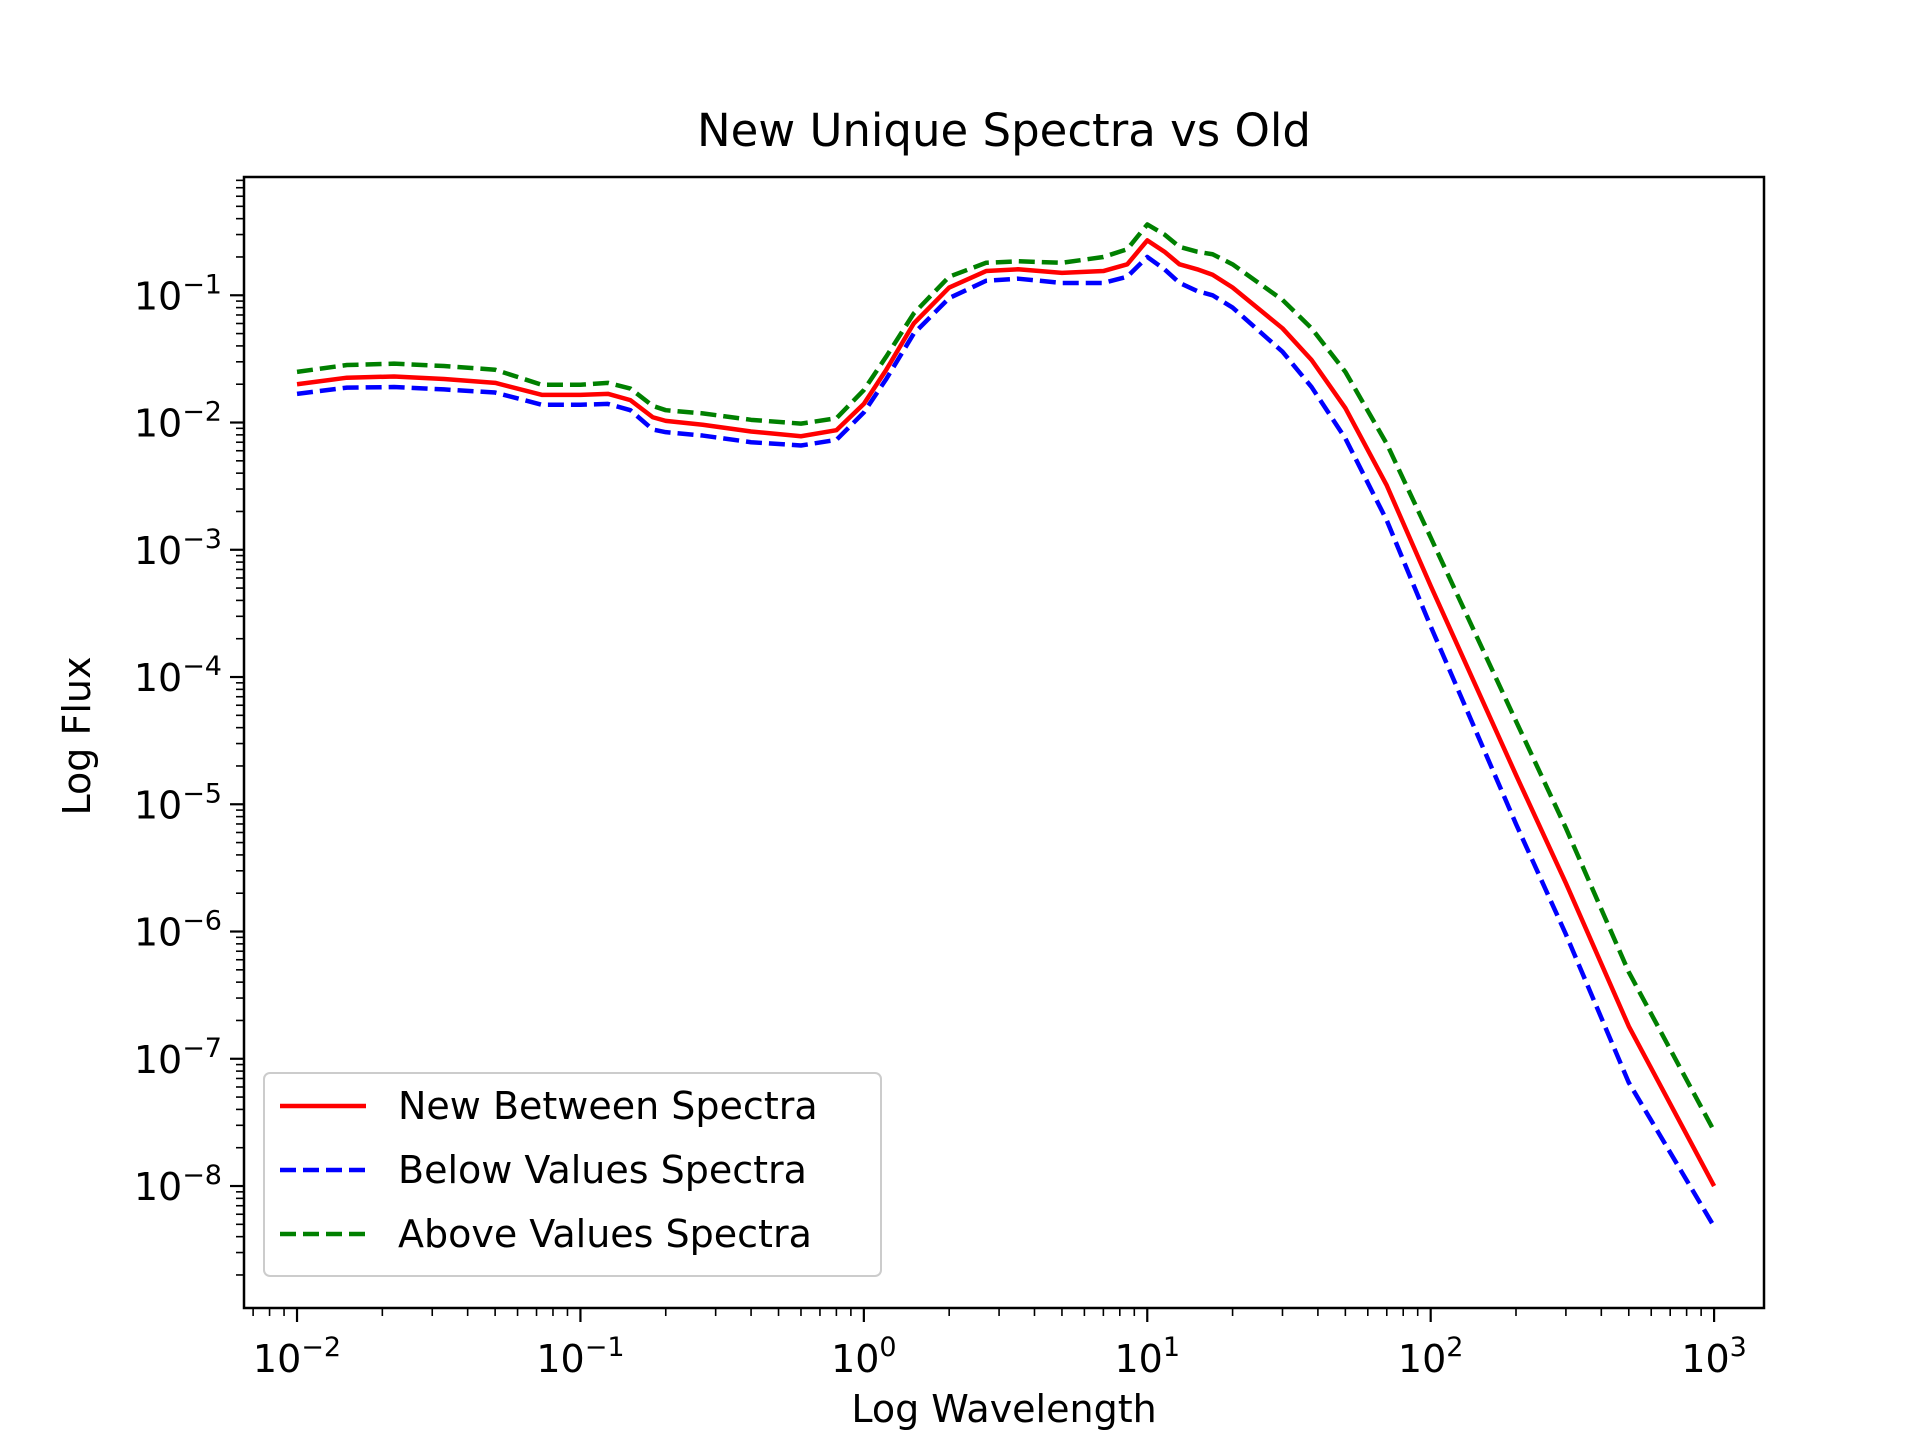  What do you see at coordinates (580, 1356) in the screenshot?
I see `x-tick-label: 10⁻¹` at bounding box center [580, 1356].